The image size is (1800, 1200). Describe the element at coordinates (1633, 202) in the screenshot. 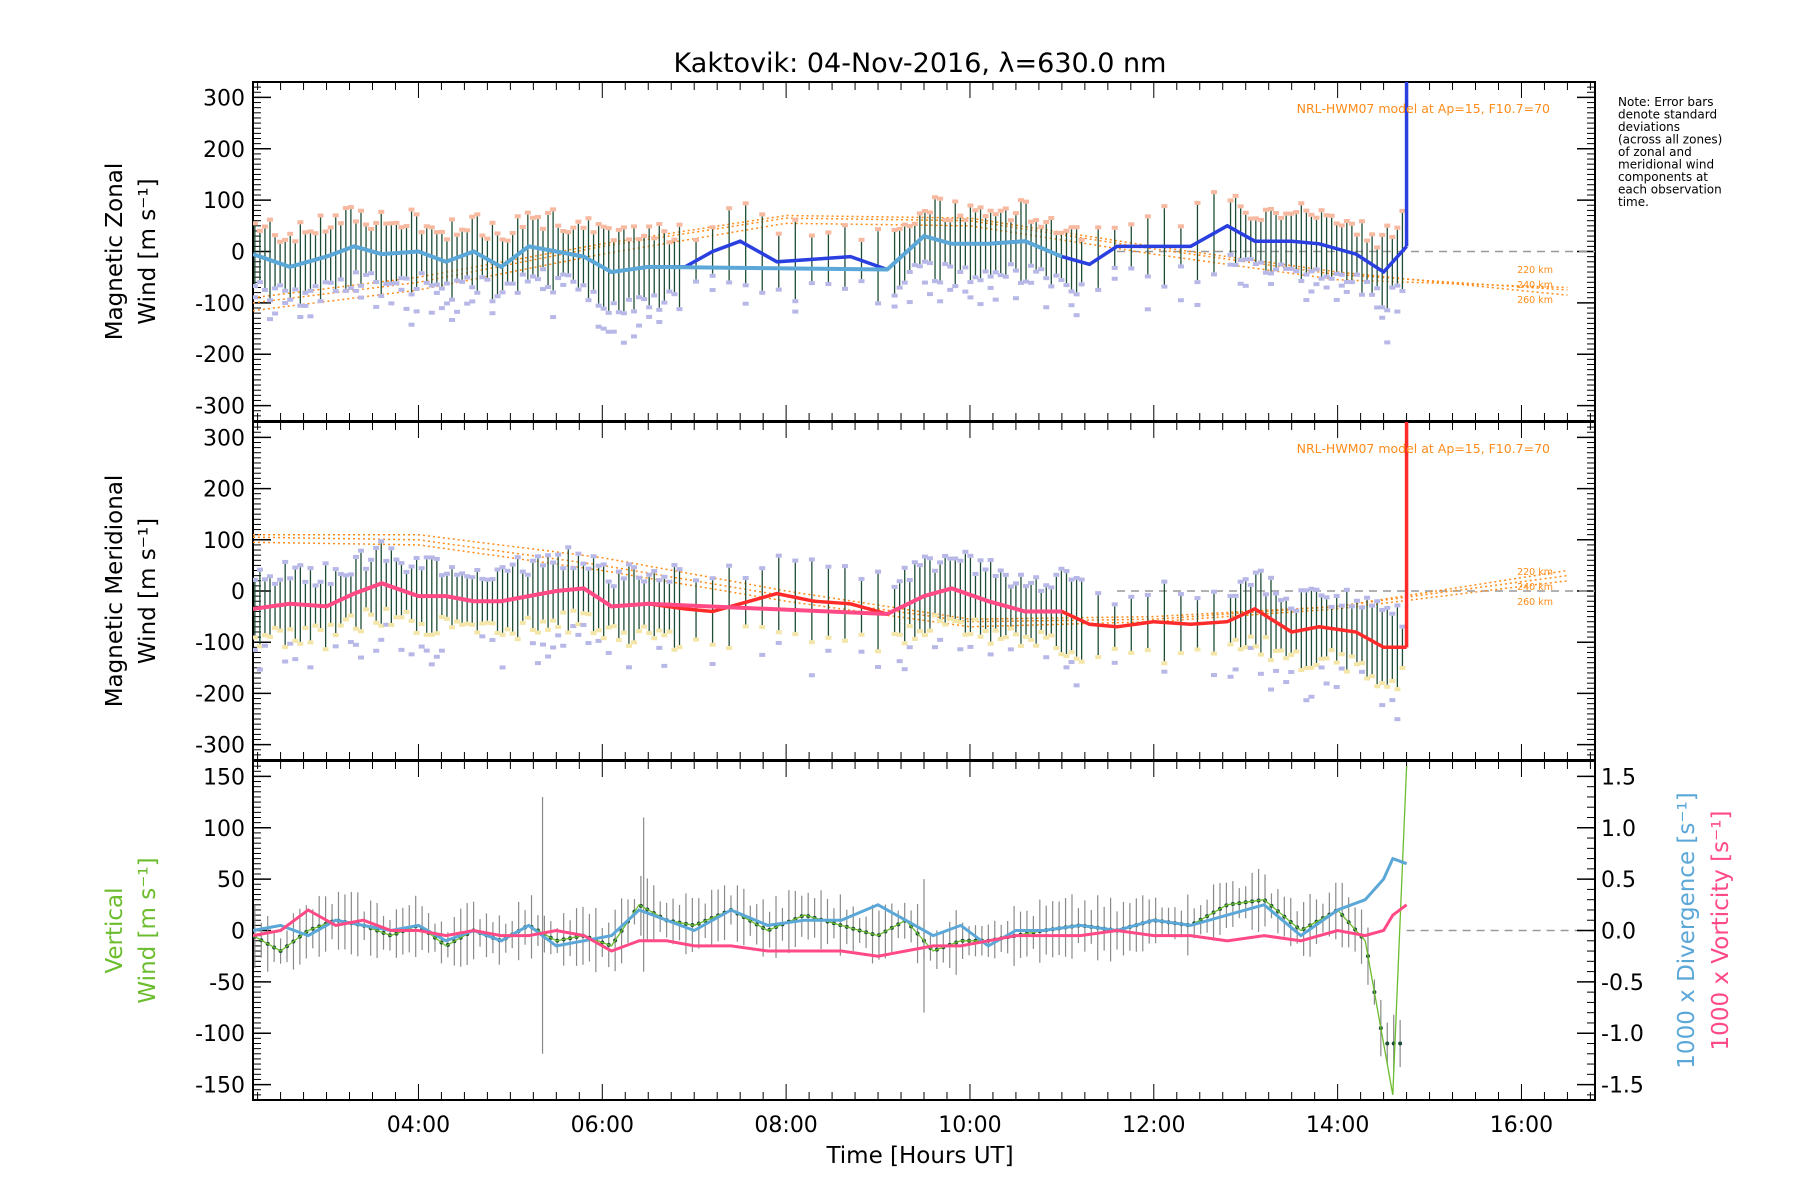

I see `note-line: time.` at that location.